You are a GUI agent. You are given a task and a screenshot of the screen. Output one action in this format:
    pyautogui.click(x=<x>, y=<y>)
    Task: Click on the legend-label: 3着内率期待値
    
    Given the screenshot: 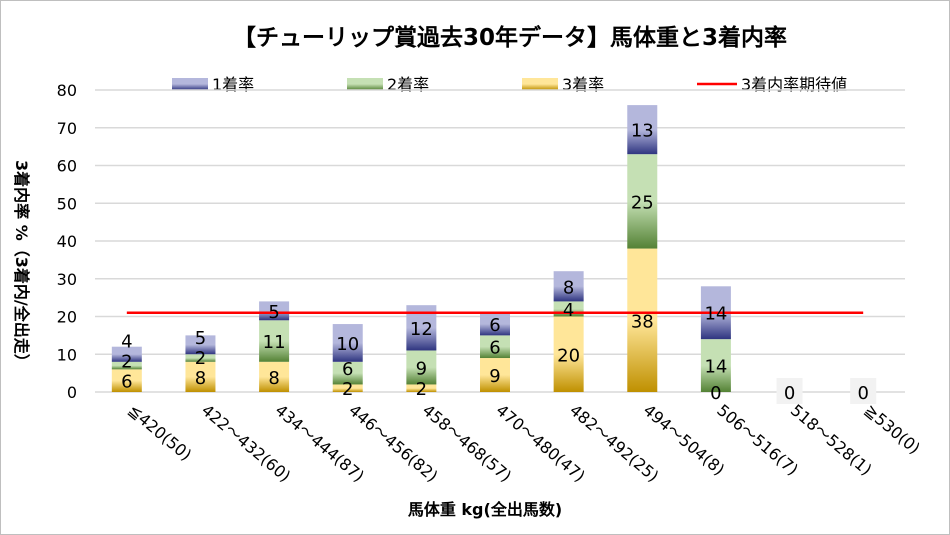 What is the action you would take?
    pyautogui.click(x=794, y=84)
    